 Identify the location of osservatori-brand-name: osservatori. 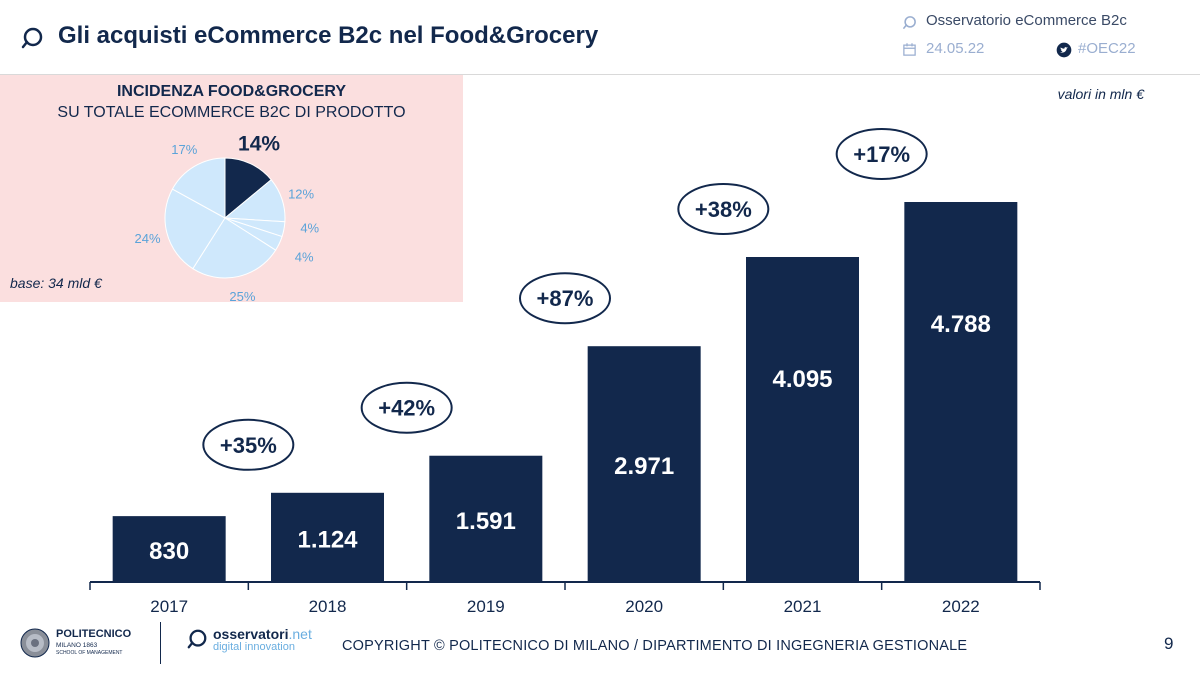
(251, 634).